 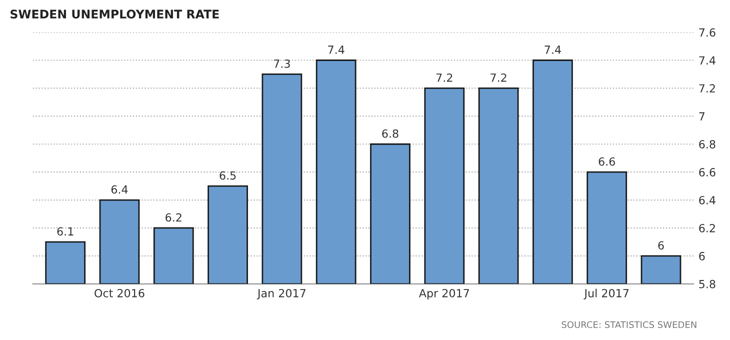 What do you see at coordinates (282, 63) in the screenshot?
I see `data-label: 7.3` at bounding box center [282, 63].